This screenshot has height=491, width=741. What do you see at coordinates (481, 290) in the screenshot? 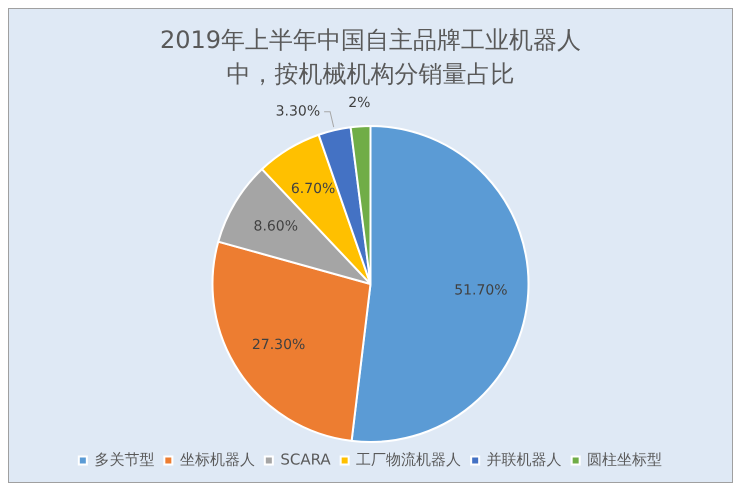
I see `data-label: 51.70%` at bounding box center [481, 290].